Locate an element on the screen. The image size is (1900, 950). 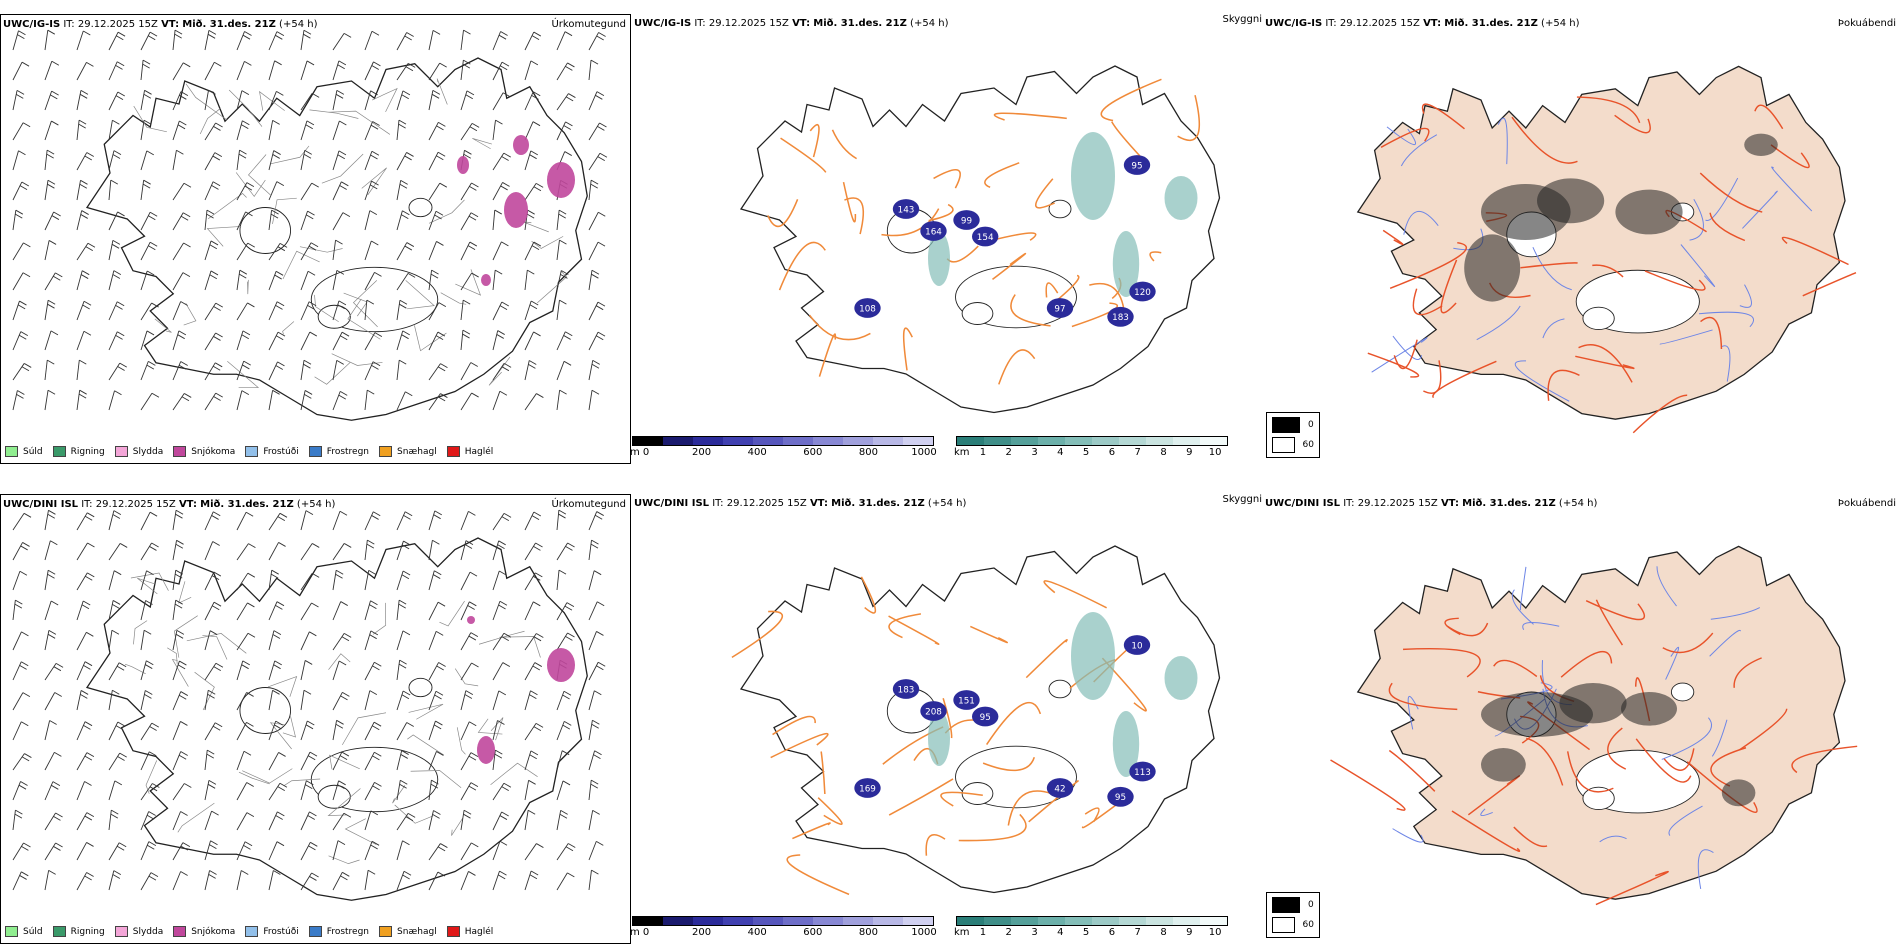
colorbar-unit: m is located at coordinates (635, 452).